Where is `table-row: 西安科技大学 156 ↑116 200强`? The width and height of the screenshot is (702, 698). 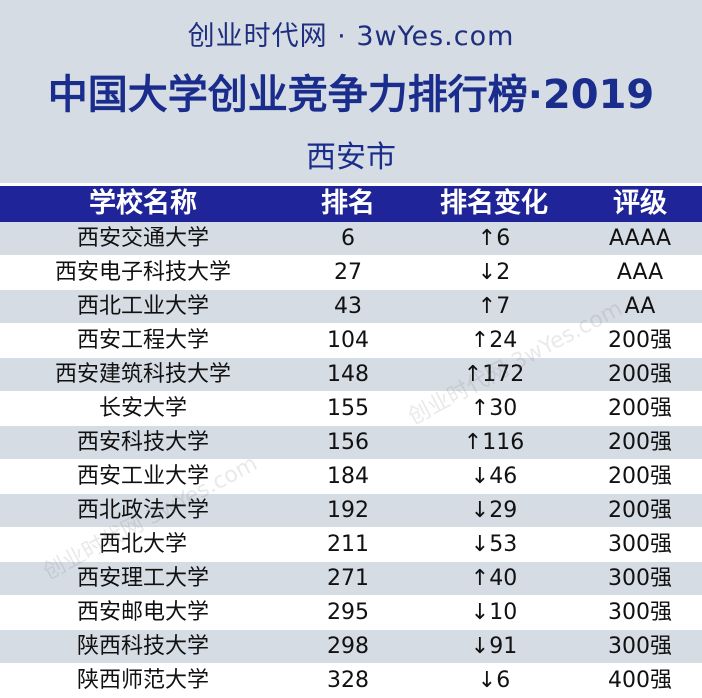 table-row: 西安科技大学 156 ↑116 200强 is located at coordinates (351, 443).